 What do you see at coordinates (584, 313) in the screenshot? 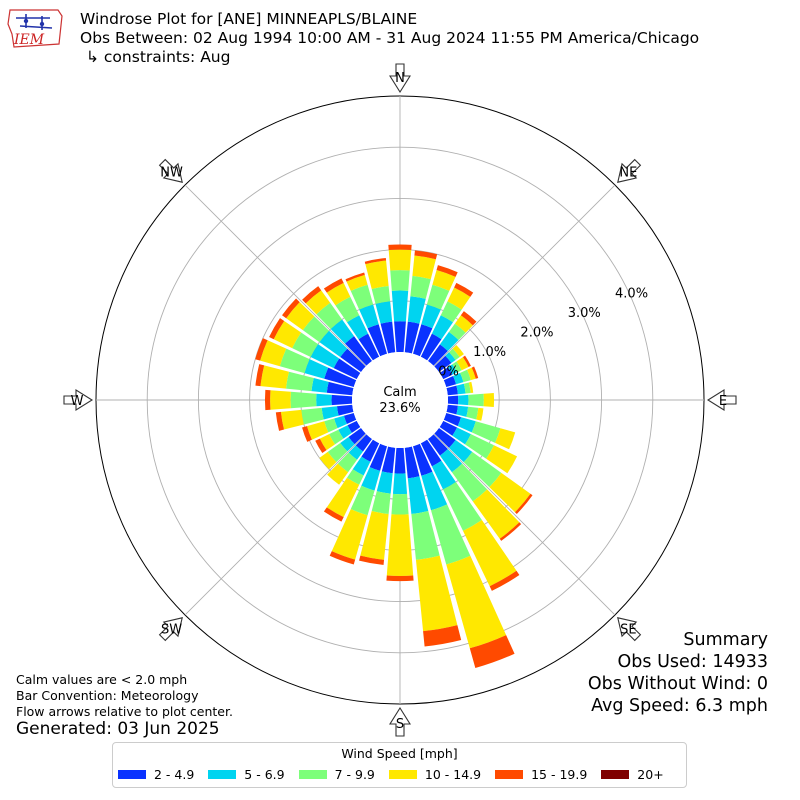
I see `radial-tick-label: 3.0%` at bounding box center [584, 313].